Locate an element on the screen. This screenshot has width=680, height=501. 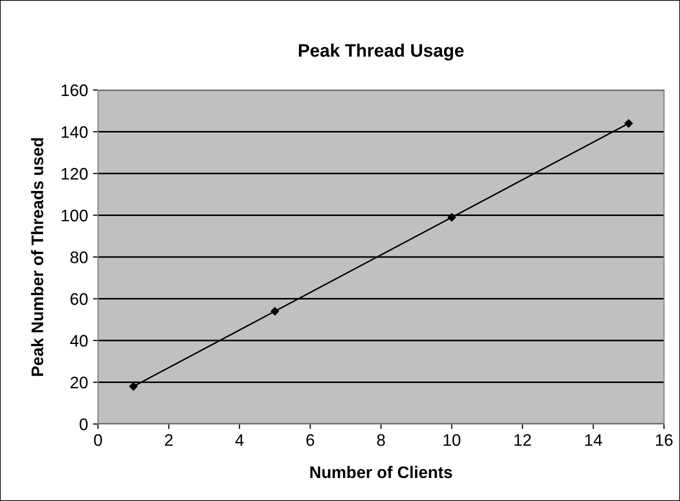
y-tick-label: 100 is located at coordinates (75, 216).